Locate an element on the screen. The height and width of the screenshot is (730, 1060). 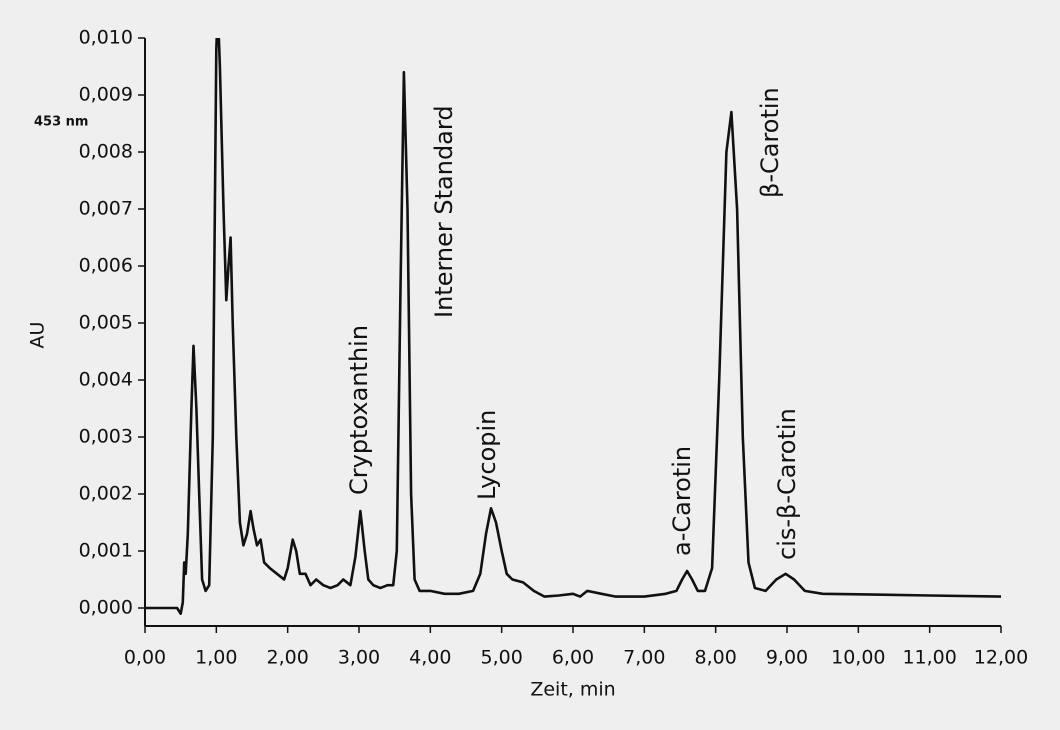
y-tick-label: 0,003 is located at coordinates (106, 437).